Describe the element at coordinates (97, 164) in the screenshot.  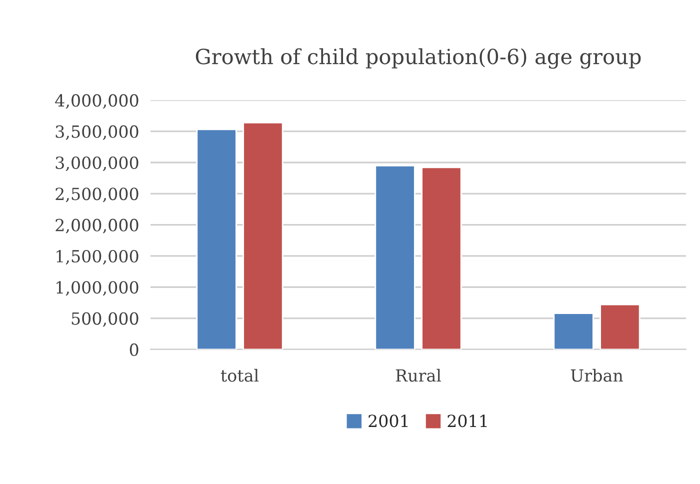
I see `y-tick-label: 3,000,000` at that location.